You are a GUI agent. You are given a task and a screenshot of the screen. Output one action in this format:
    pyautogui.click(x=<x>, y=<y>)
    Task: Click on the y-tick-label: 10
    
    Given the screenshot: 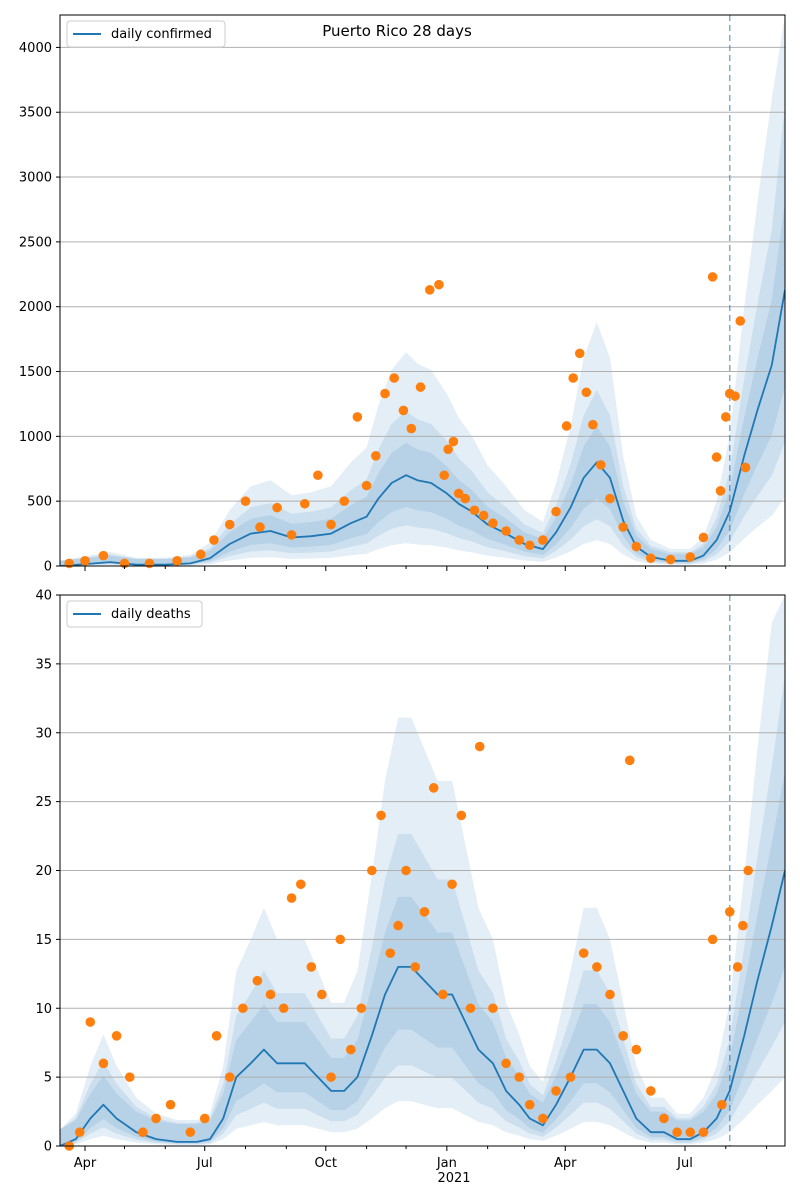 What is the action you would take?
    pyautogui.click(x=43, y=1009)
    